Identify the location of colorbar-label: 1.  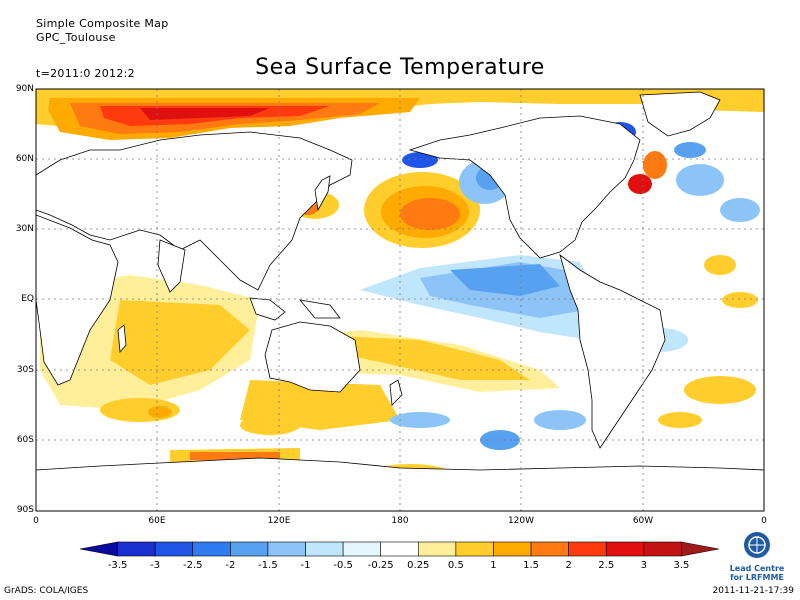
(493, 565).